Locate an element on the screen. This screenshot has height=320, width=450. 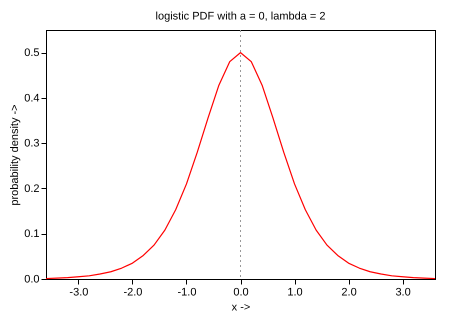
y-axis-title: probability density -> is located at coordinates (15, 155).